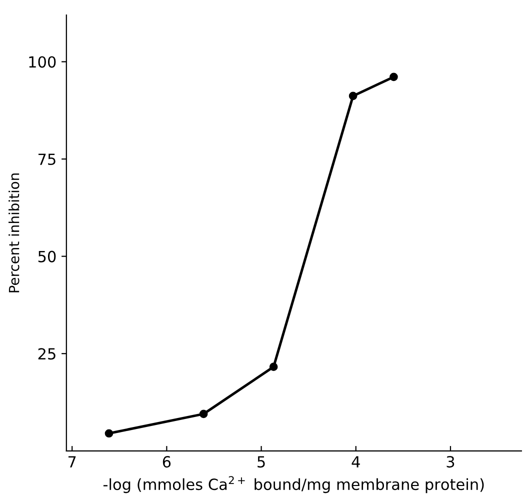 The image size is (523, 501). What do you see at coordinates (166, 462) in the screenshot?
I see `x-tick-label: 6` at bounding box center [166, 462].